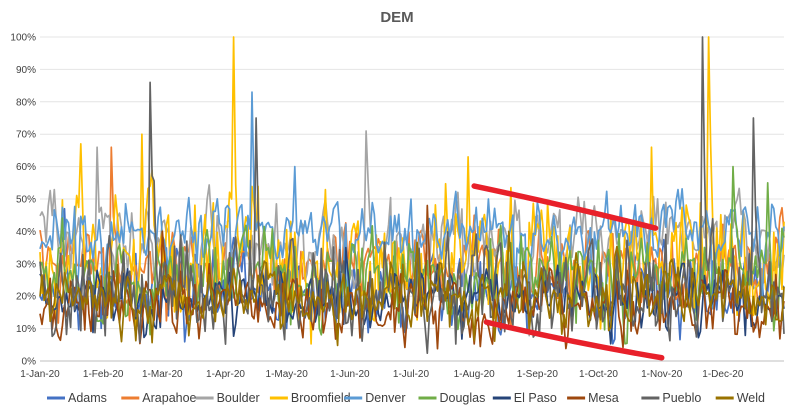  What do you see at coordinates (26, 135) in the screenshot?
I see `y-tick-label: 70%` at bounding box center [26, 135].